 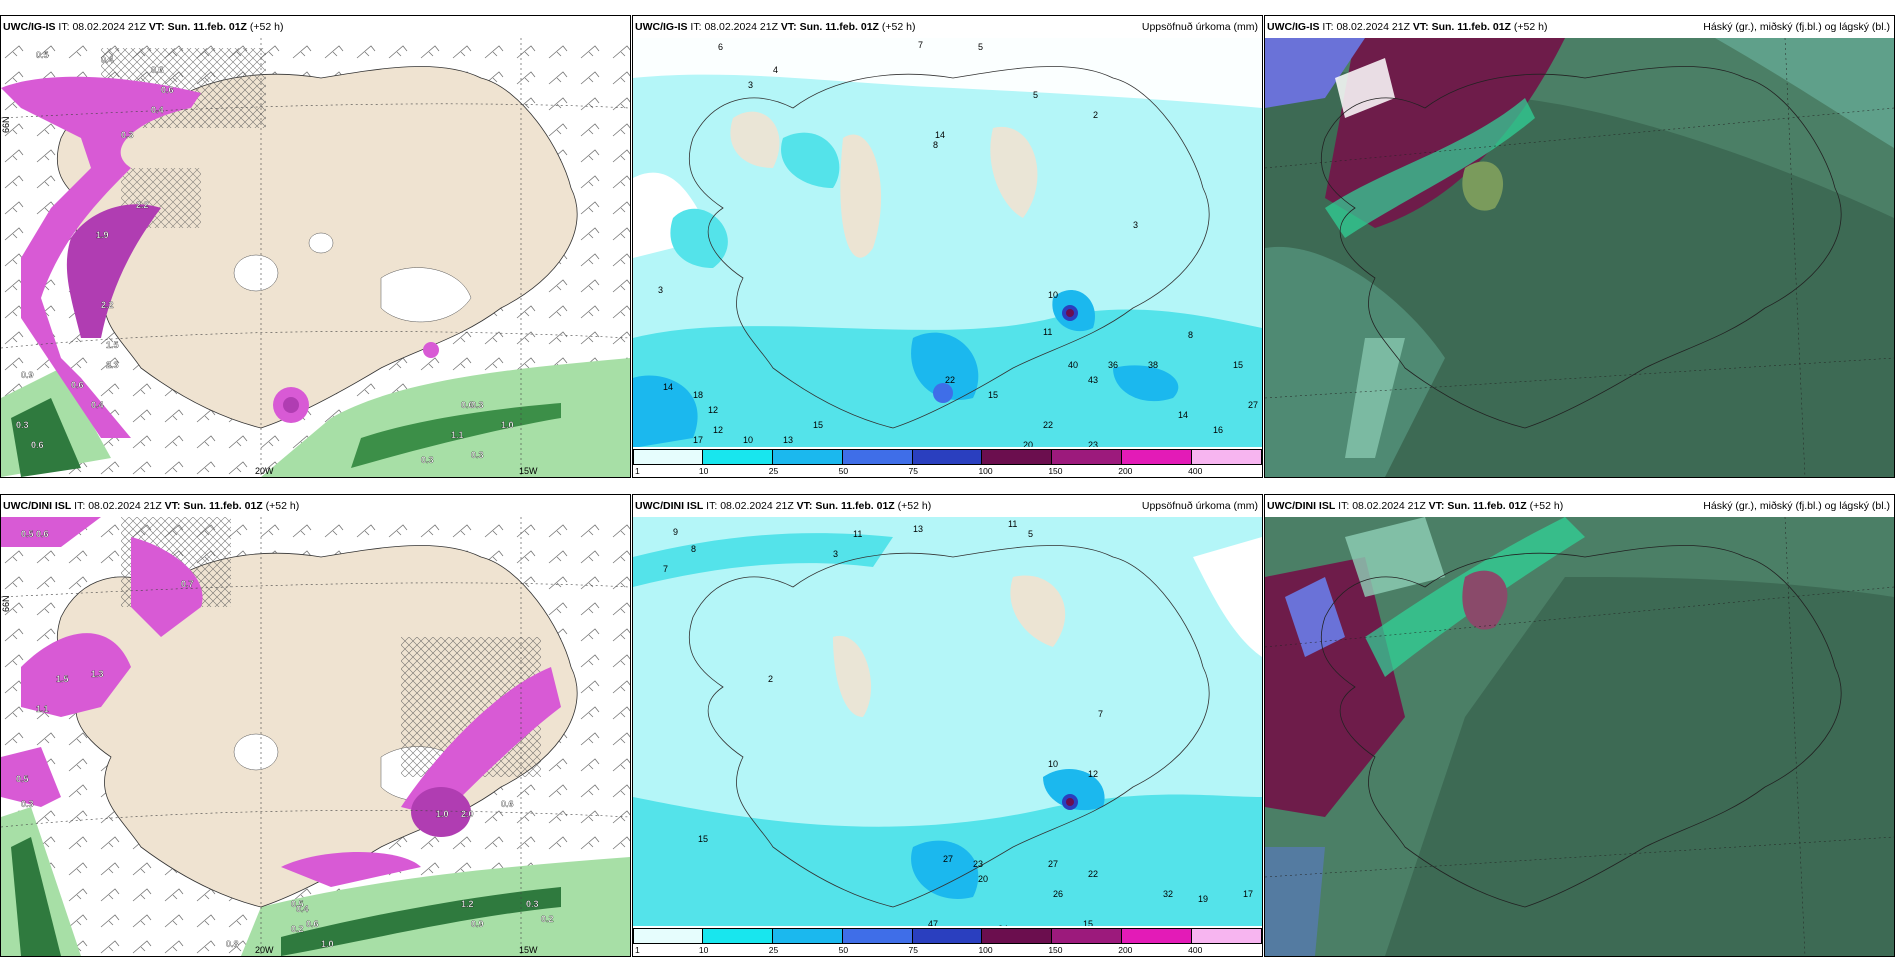 I want to click on map-value-label: 2.2, so click(x=107, y=305).